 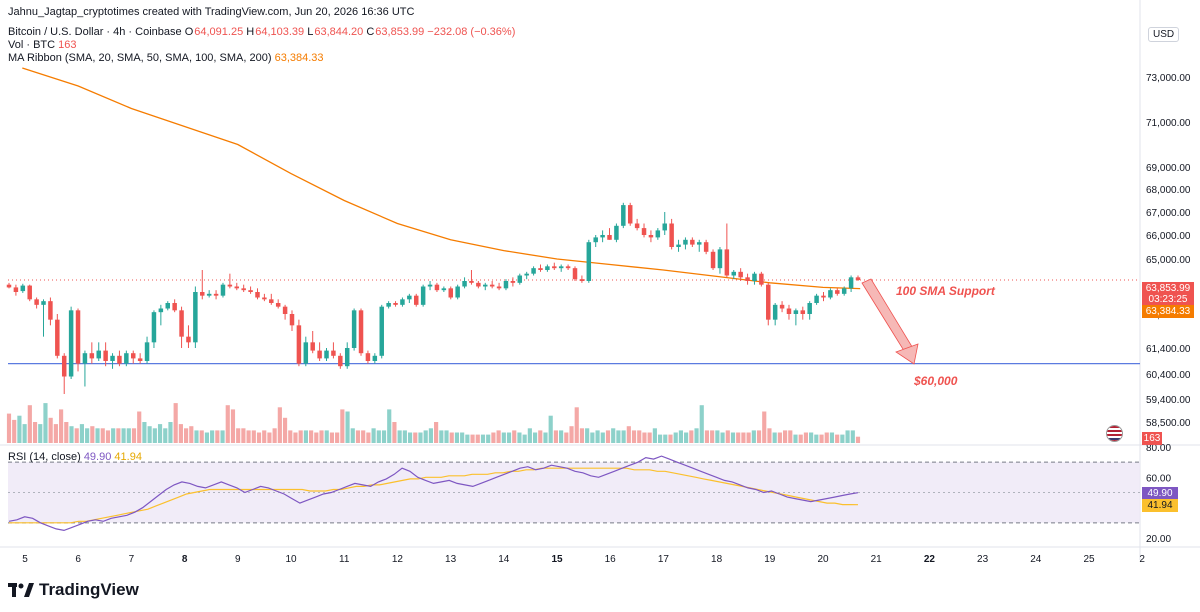 I want to click on rsi-ma-tag: 41.94, so click(x=1160, y=505).